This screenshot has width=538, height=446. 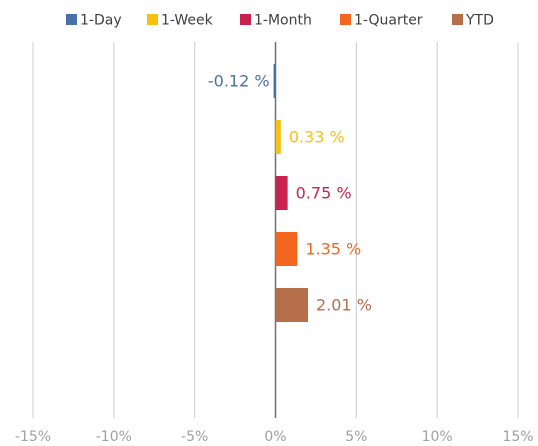 What do you see at coordinates (388, 21) in the screenshot?
I see `legend-label: 1-Quarter` at bounding box center [388, 21].